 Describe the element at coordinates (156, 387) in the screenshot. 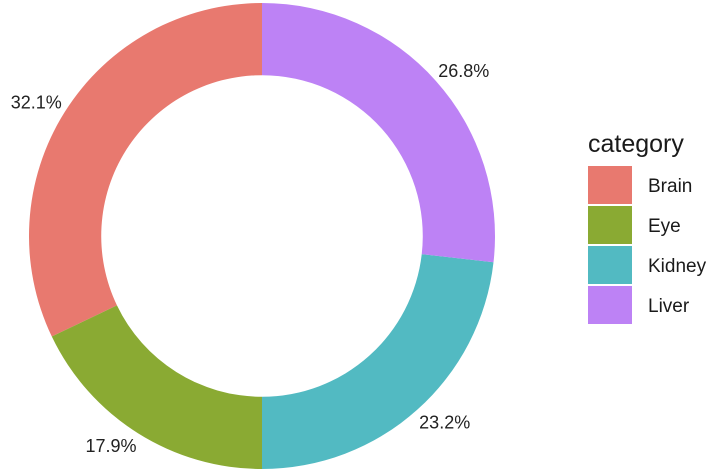

I see `slice-eye` at that location.